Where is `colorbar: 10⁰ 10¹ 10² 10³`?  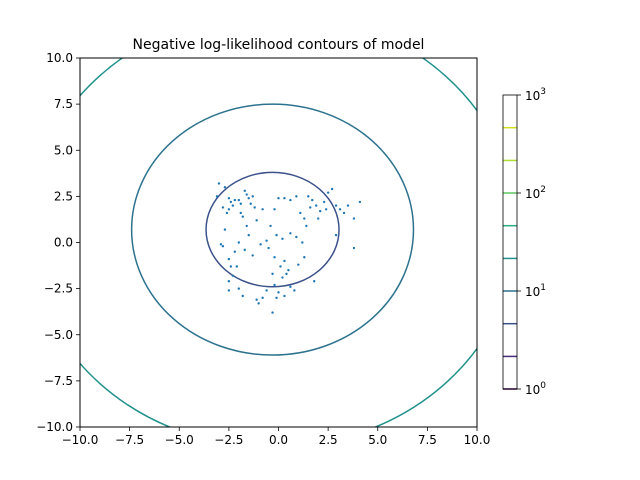 colorbar: 10⁰ 10¹ 10² 10³ is located at coordinates (524, 242).